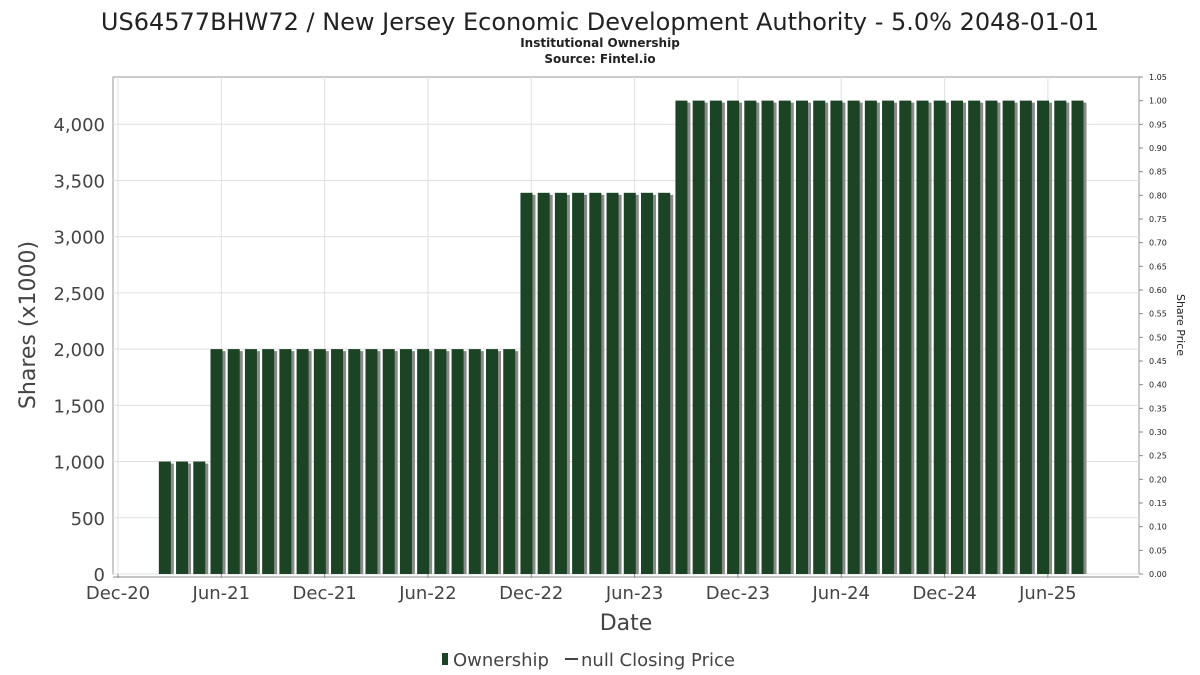  I want to click on y-tick-label: 1,500, so click(79, 406).